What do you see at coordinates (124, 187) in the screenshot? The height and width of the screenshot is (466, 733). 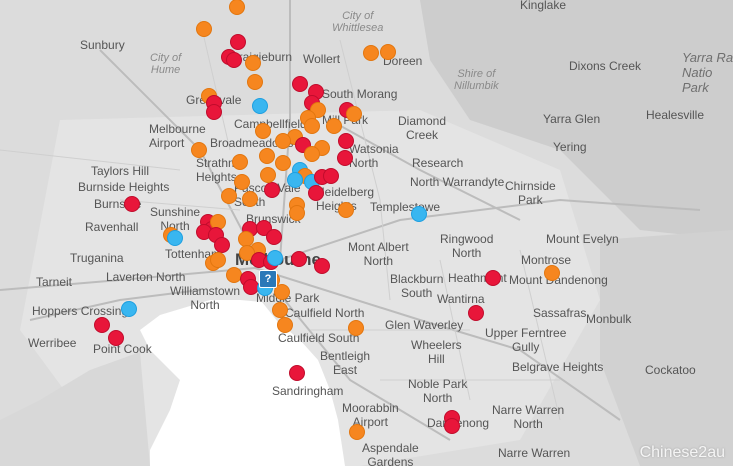 I see `label-burnside-heights: Burnside Heights` at bounding box center [124, 187].